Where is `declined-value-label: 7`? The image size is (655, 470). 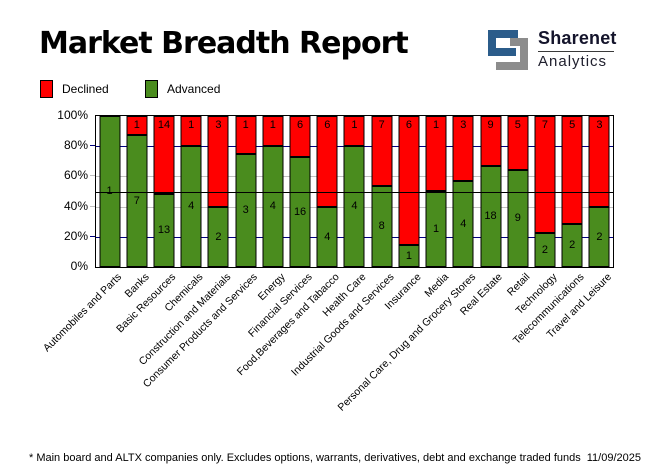 declined-value-label: 7 is located at coordinates (381, 125).